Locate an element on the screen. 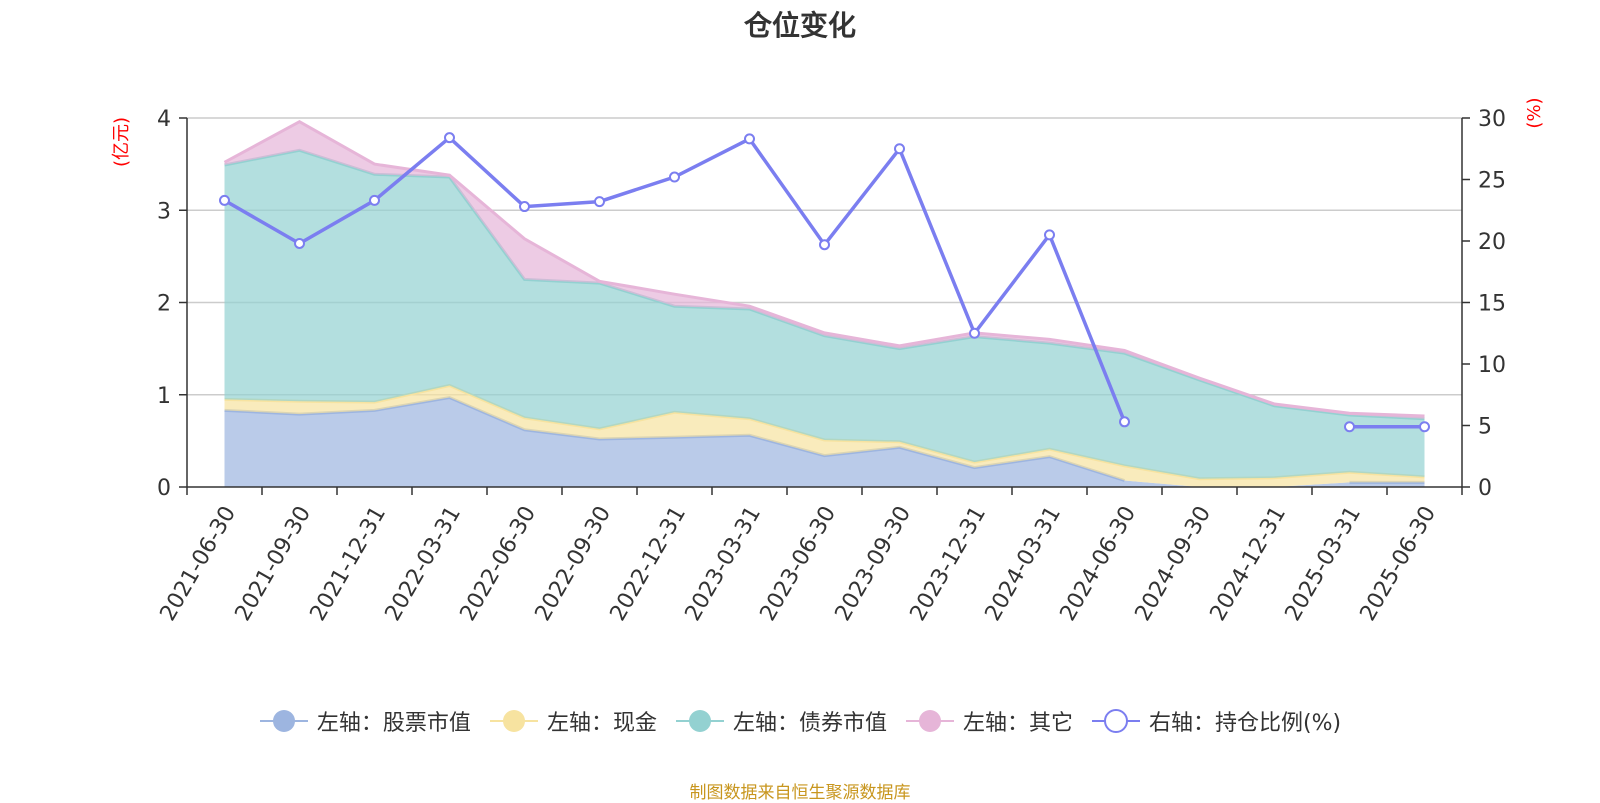 The width and height of the screenshot is (1600, 803). x-tick-label: 2024-06-30 is located at coordinates (1099, 563).